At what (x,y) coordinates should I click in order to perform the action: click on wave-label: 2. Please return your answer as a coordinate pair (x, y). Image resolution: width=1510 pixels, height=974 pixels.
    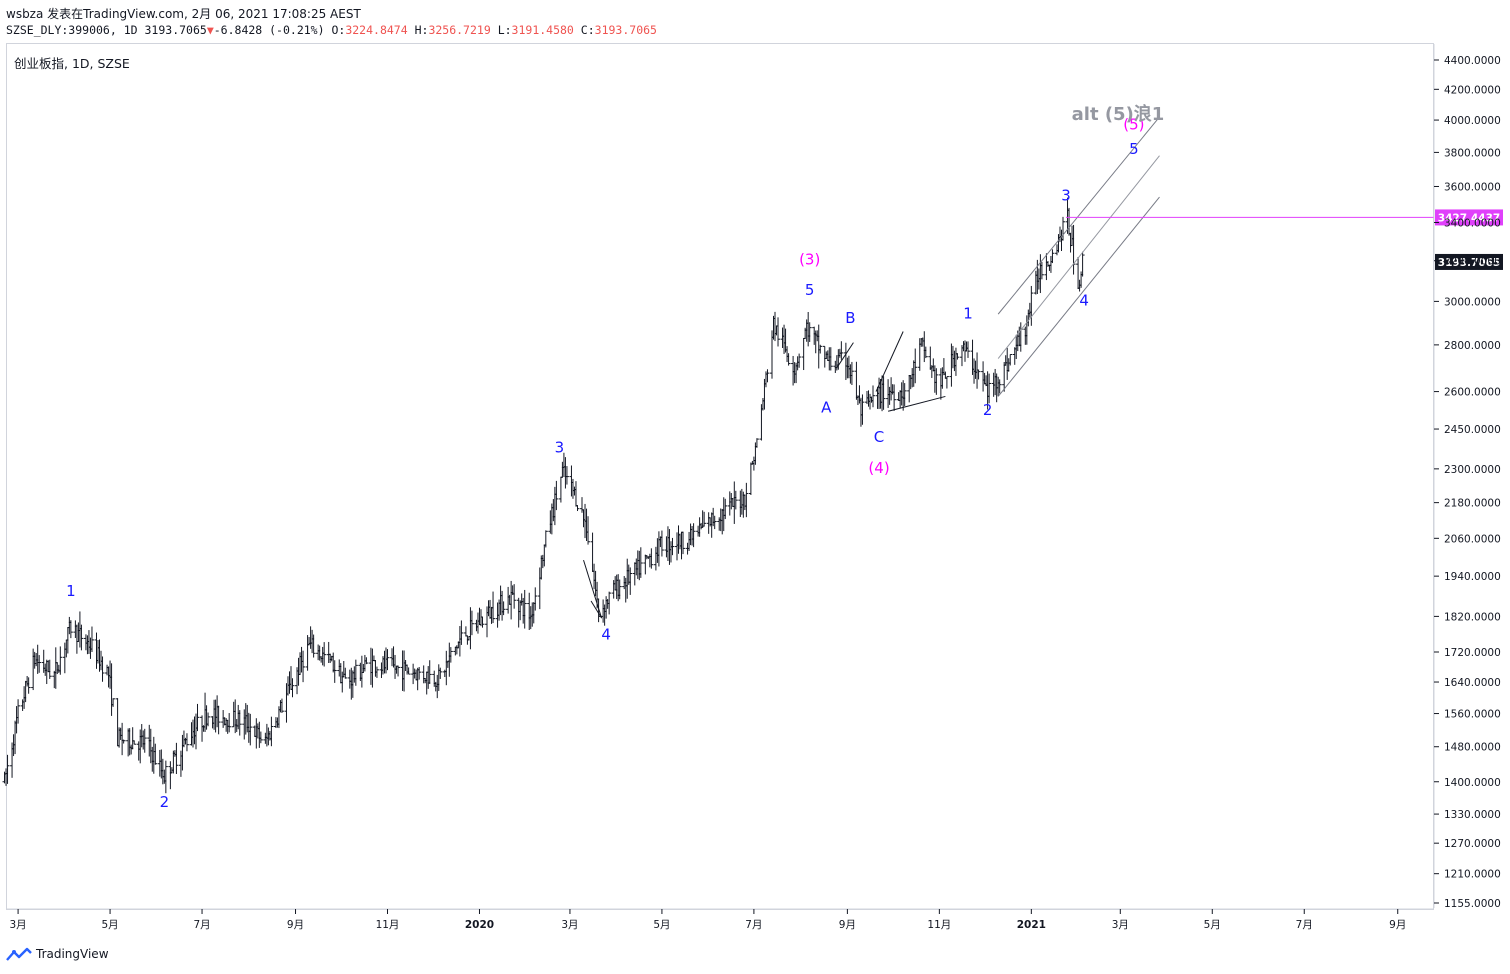
    Looking at the image, I should click on (165, 802).